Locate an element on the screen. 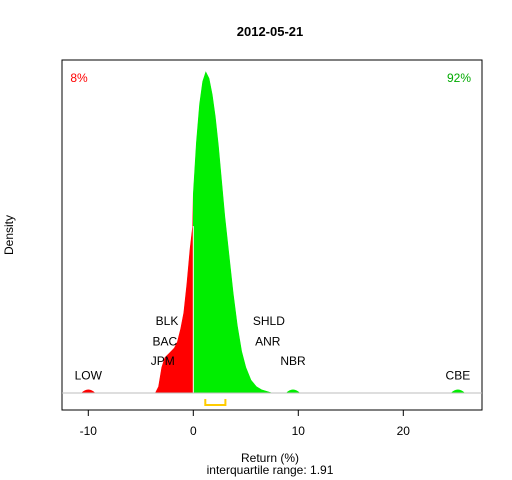  ticker-label: ANR is located at coordinates (268, 342).